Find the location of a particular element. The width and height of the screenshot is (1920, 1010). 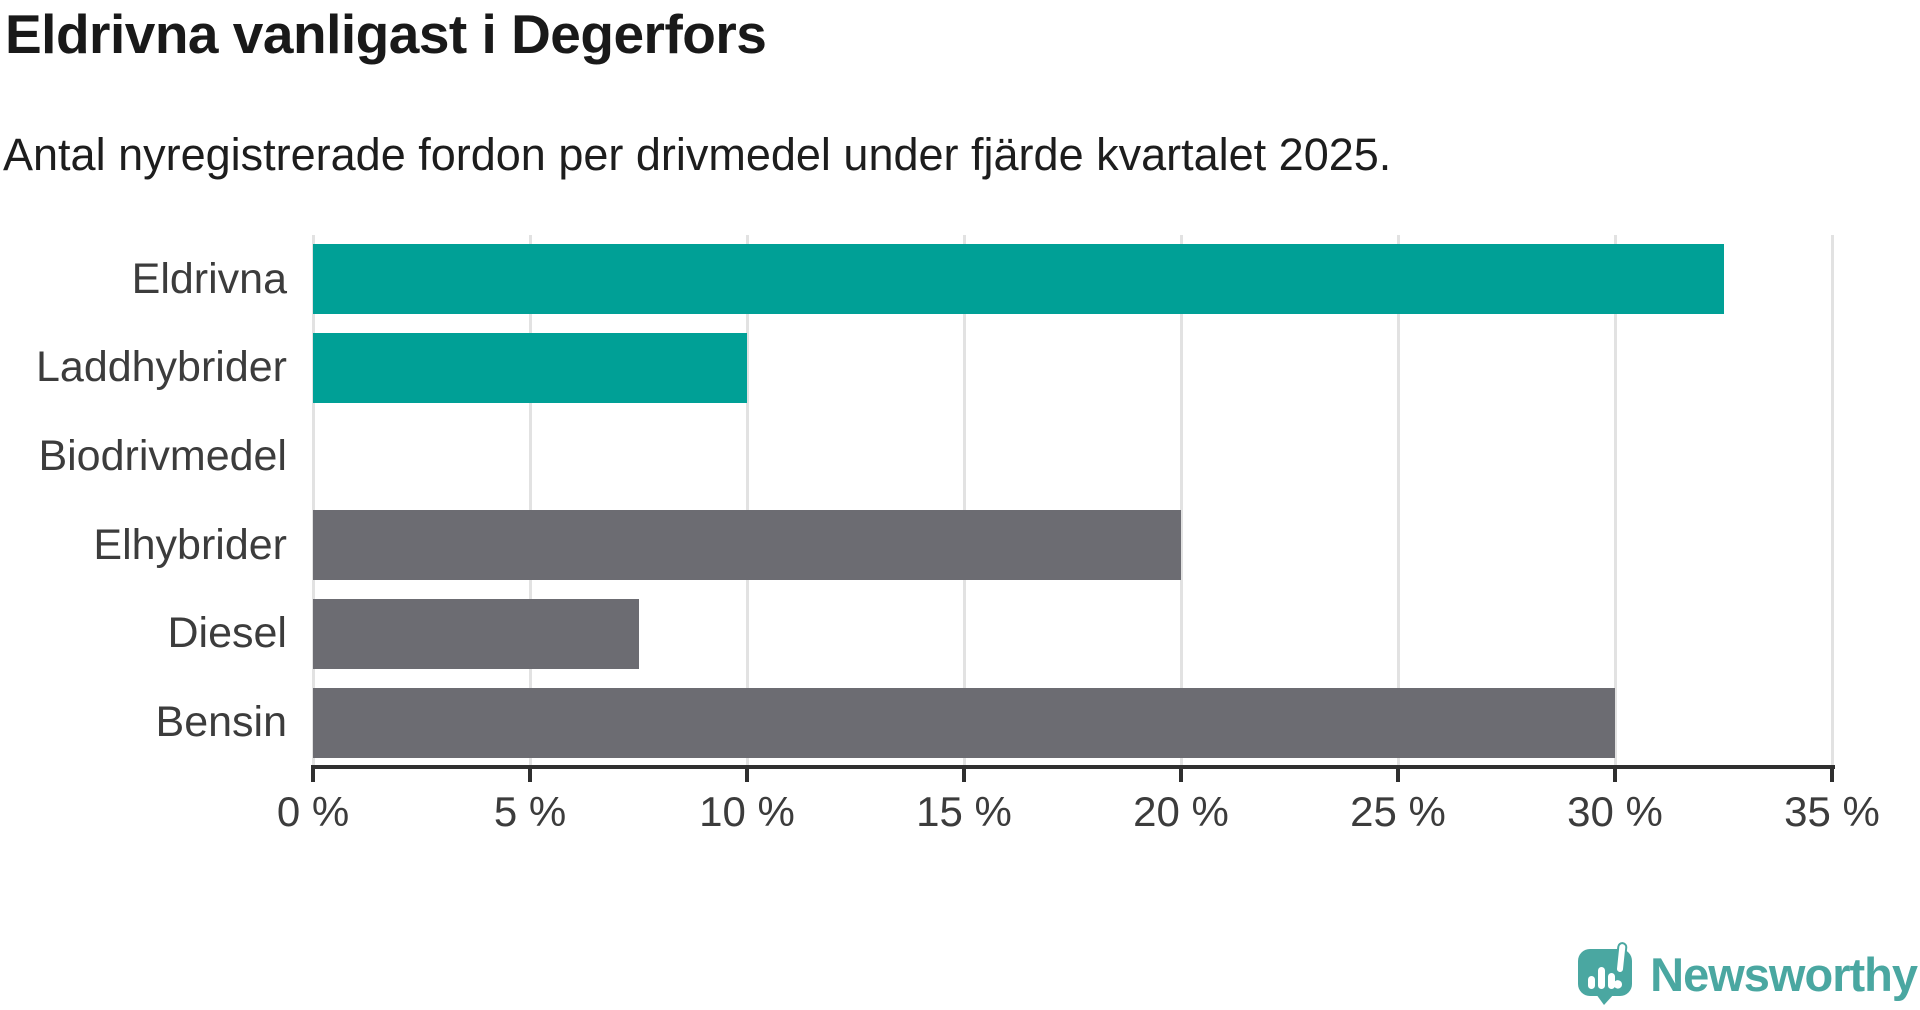

x-axis-line is located at coordinates (1073, 767).